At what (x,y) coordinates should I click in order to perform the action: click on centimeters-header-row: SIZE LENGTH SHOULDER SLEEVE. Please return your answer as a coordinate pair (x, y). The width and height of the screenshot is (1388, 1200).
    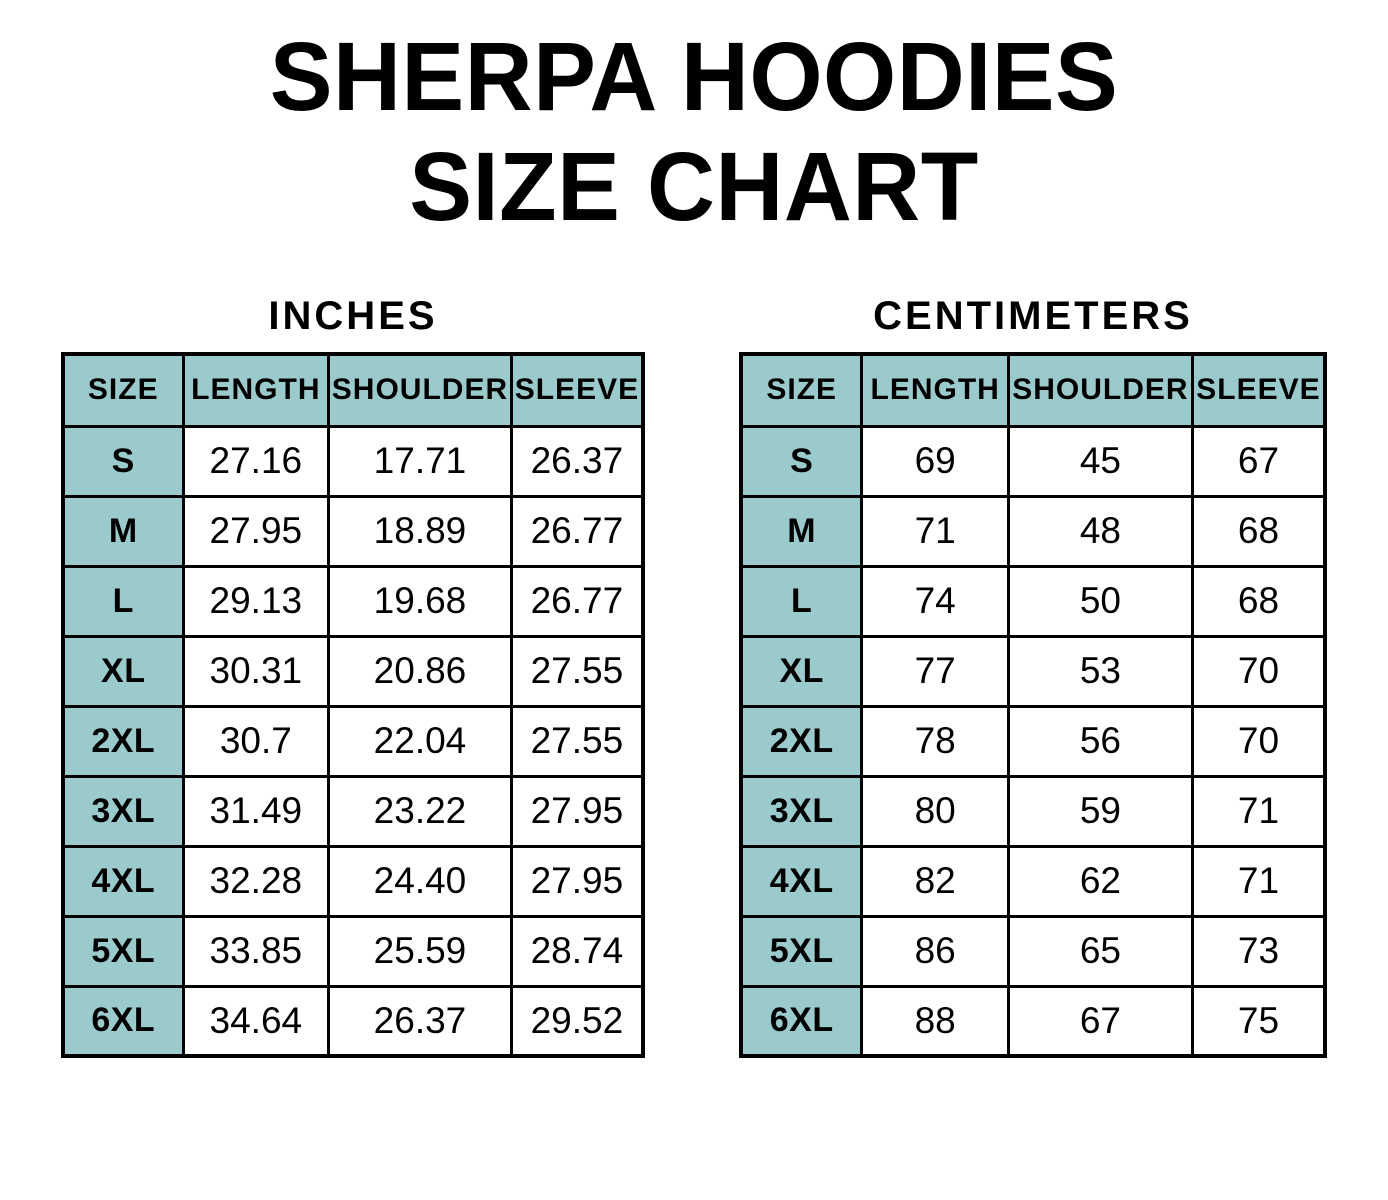
    Looking at the image, I should click on (1033, 390).